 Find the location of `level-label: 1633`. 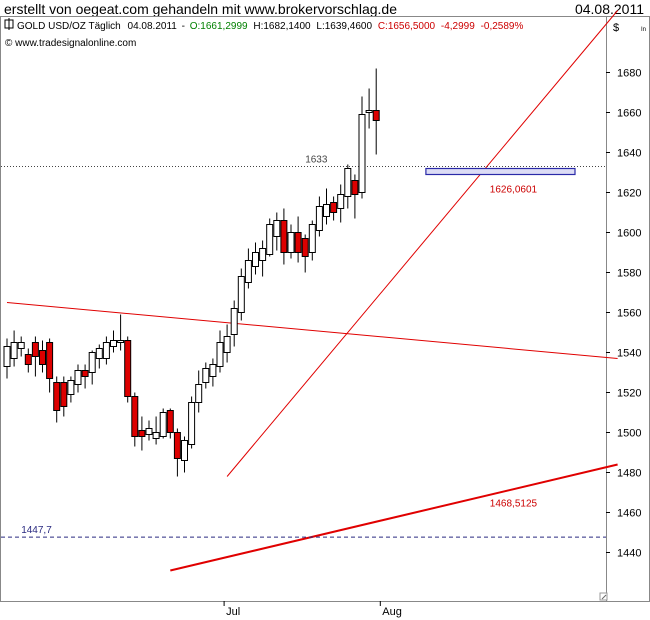

level-label: 1633 is located at coordinates (316, 160).